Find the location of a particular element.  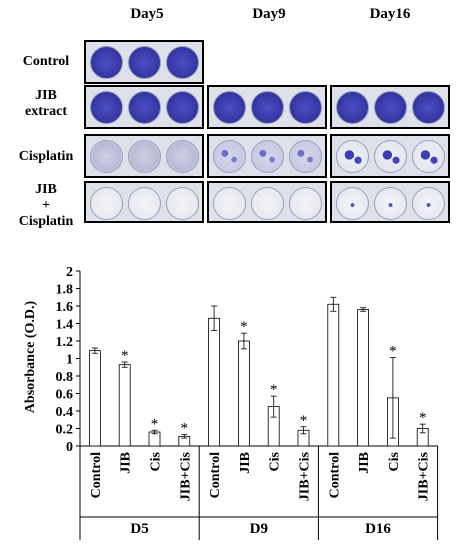

row-label-cisplatin-line1: Cisplatin is located at coordinates (46, 156).